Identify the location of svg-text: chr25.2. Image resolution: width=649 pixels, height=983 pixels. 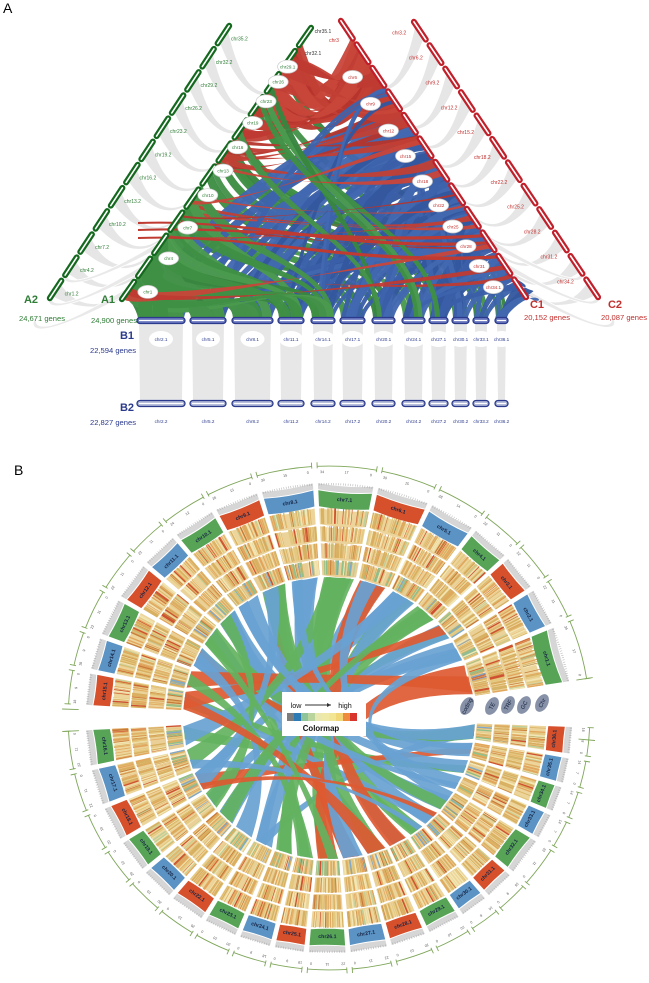
(515, 208).